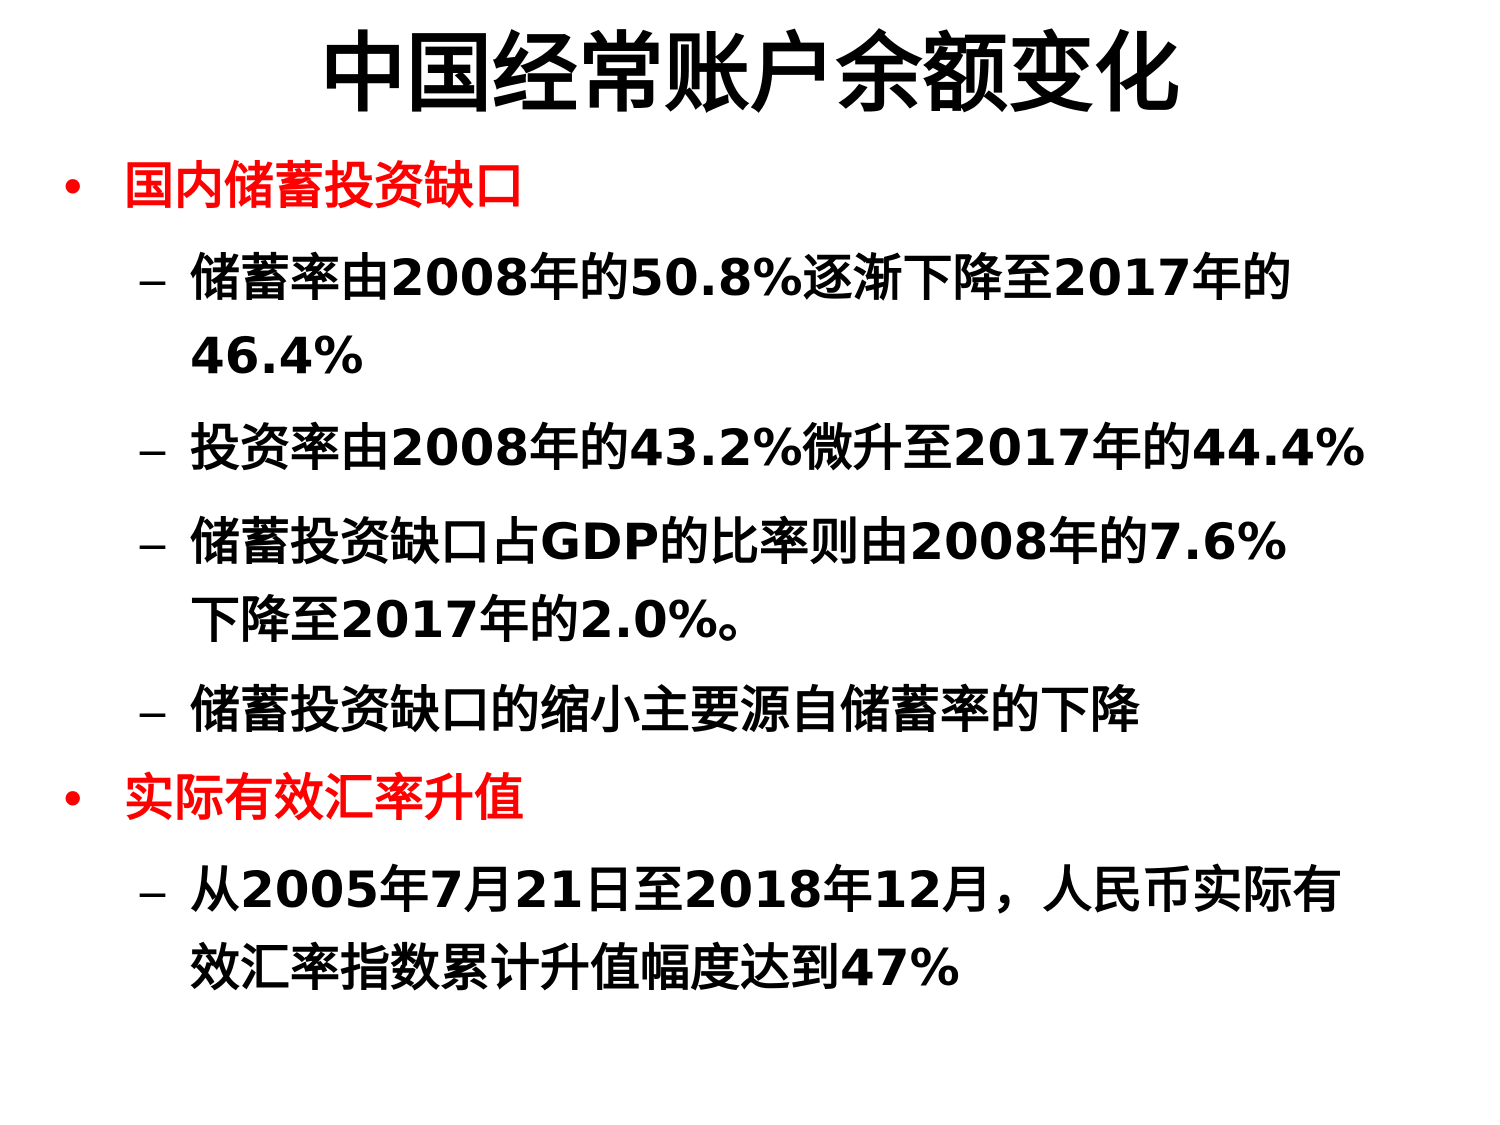  What do you see at coordinates (479, 620) in the screenshot?
I see `list-item-line: 下降至2017年的2.0%。` at bounding box center [479, 620].